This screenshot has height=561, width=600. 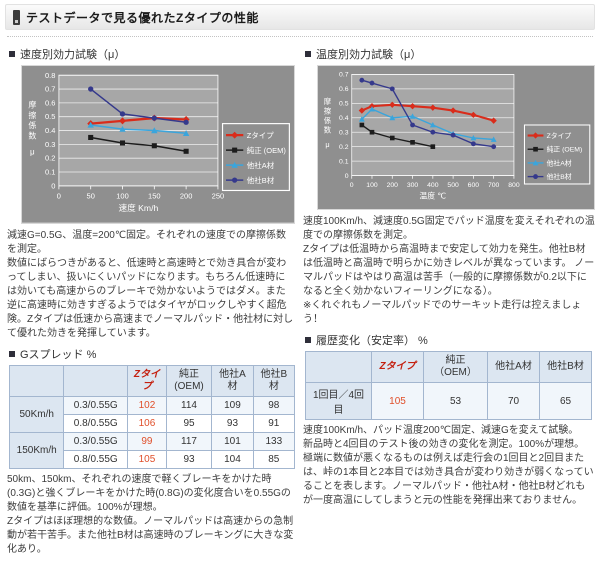 What do you see at coordinates (218, 196) in the screenshot?
I see `svg-text: 250` at bounding box center [218, 196].